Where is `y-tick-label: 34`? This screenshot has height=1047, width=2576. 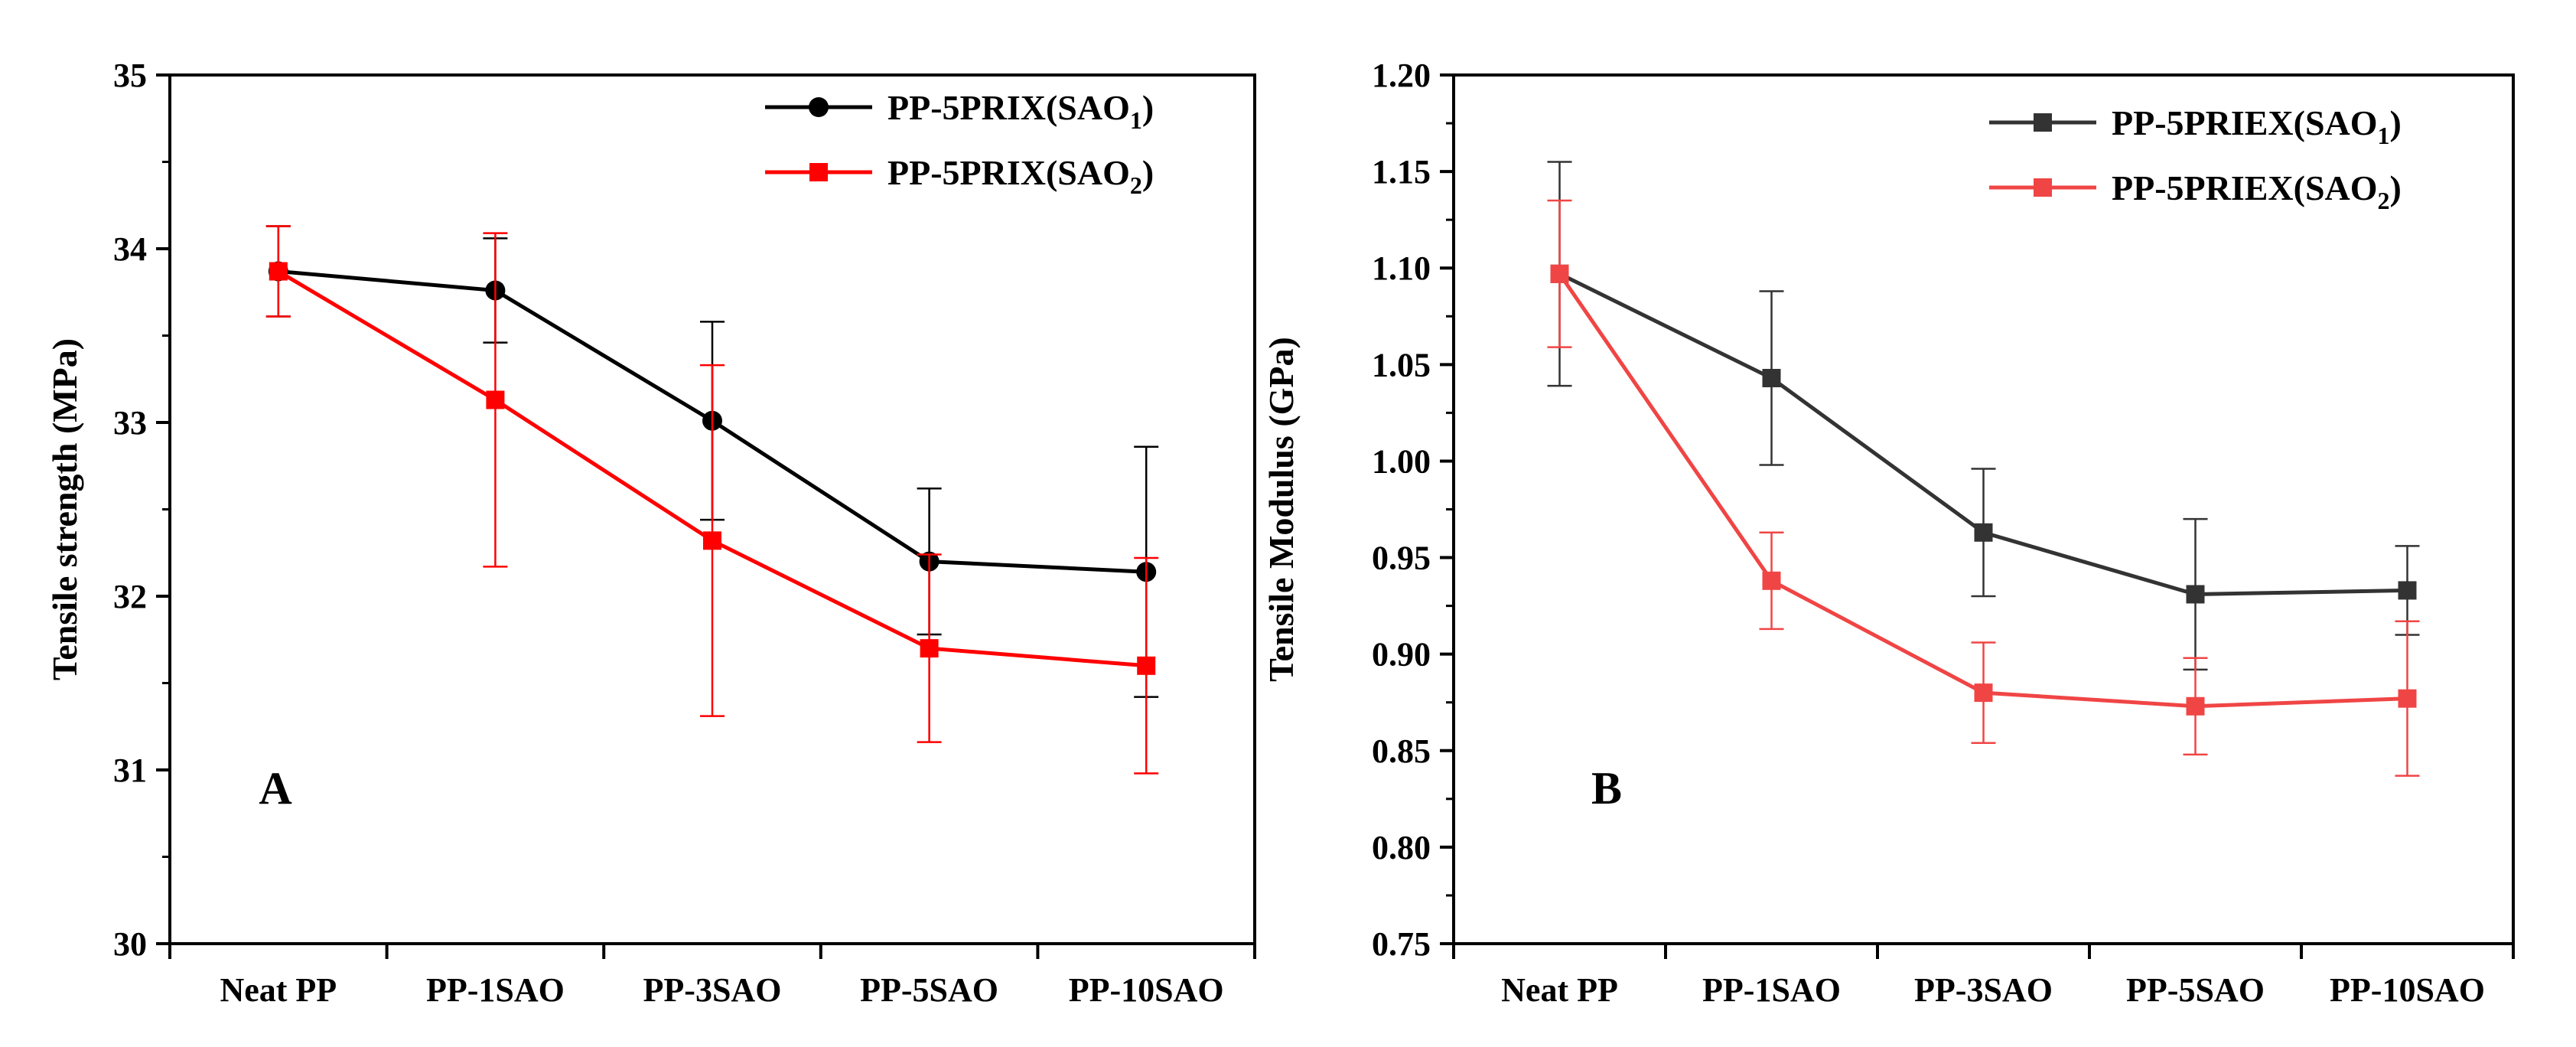 y-tick-label: 34 is located at coordinates (130, 249).